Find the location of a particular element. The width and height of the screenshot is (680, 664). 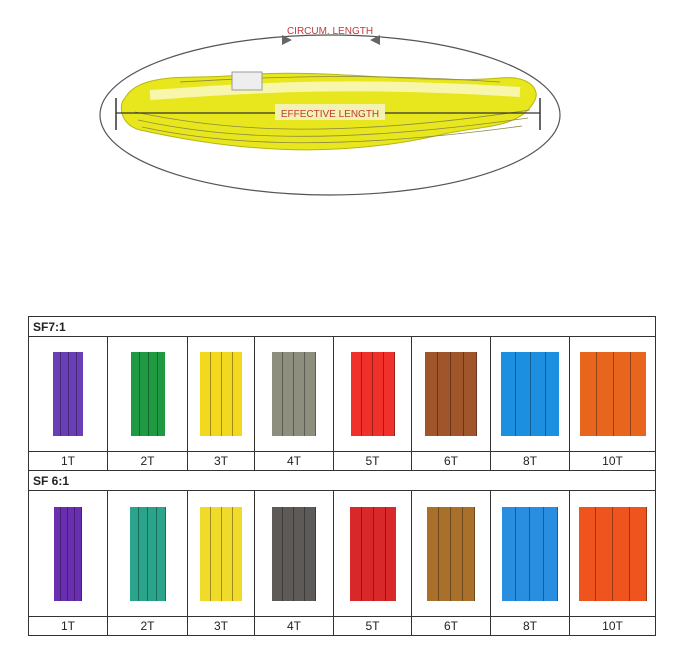

arrow-right-icon is located at coordinates (287, 40).